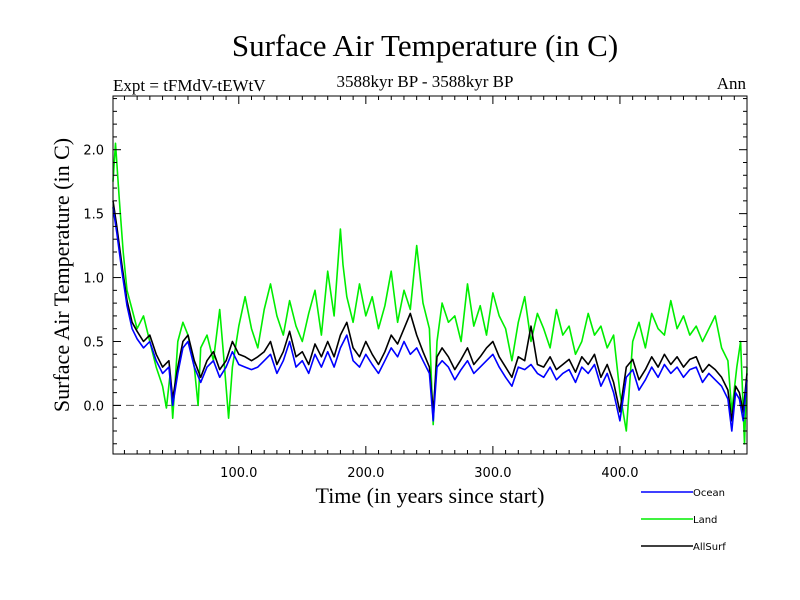 The image size is (800, 600). Describe the element at coordinates (238, 473) in the screenshot. I see `x-tick-label: 100.0` at that location.